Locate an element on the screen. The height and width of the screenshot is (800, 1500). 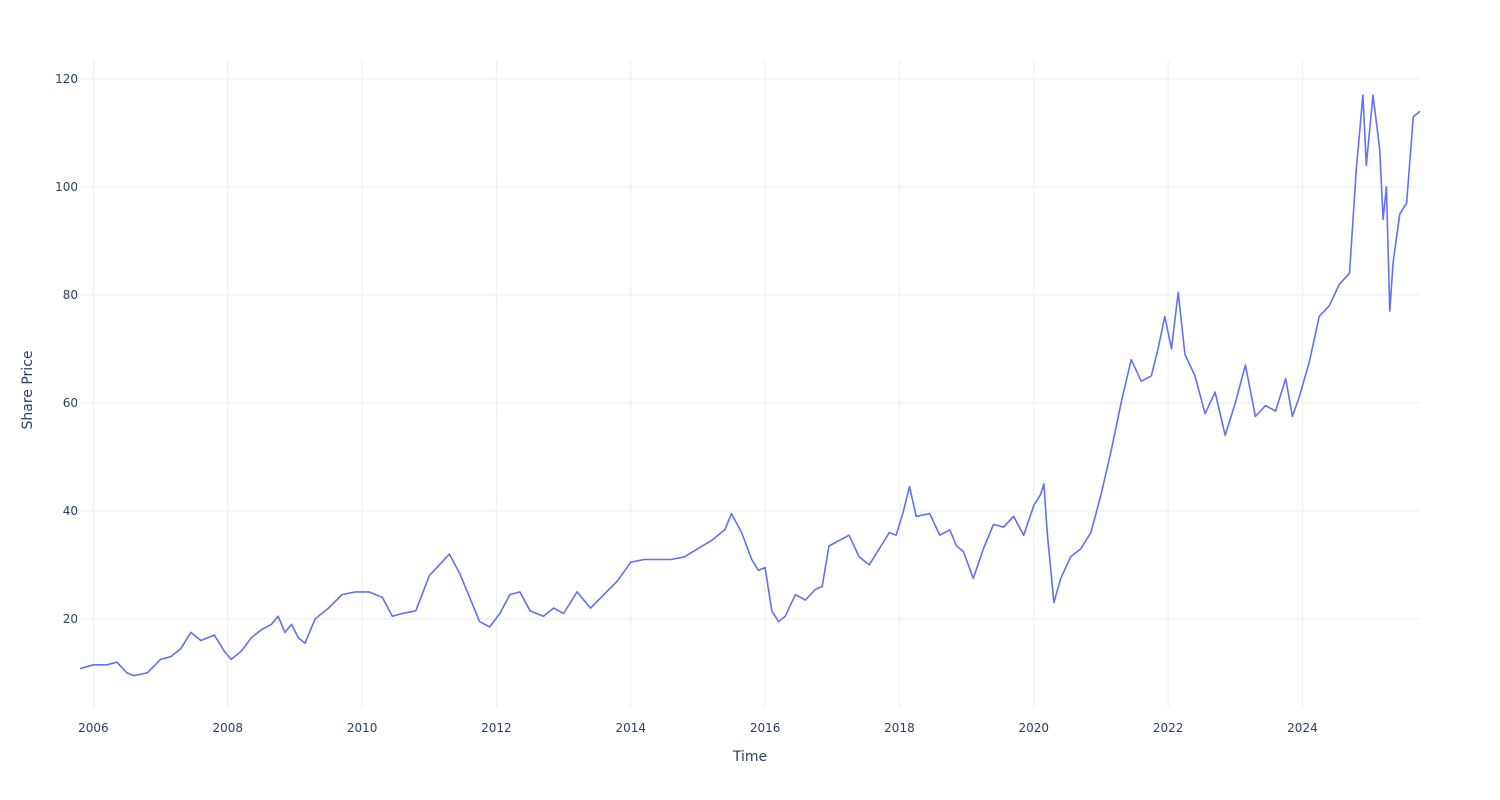
y-tick-label: 80 is located at coordinates (70, 295).